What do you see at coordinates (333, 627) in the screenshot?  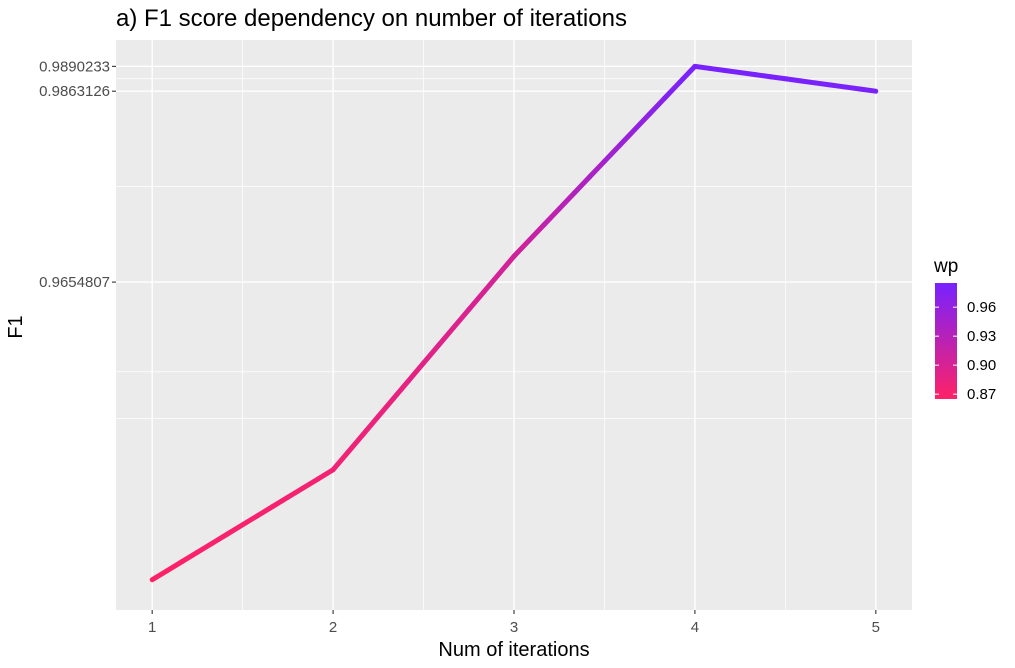 I see `x-tick-label: 2` at bounding box center [333, 627].